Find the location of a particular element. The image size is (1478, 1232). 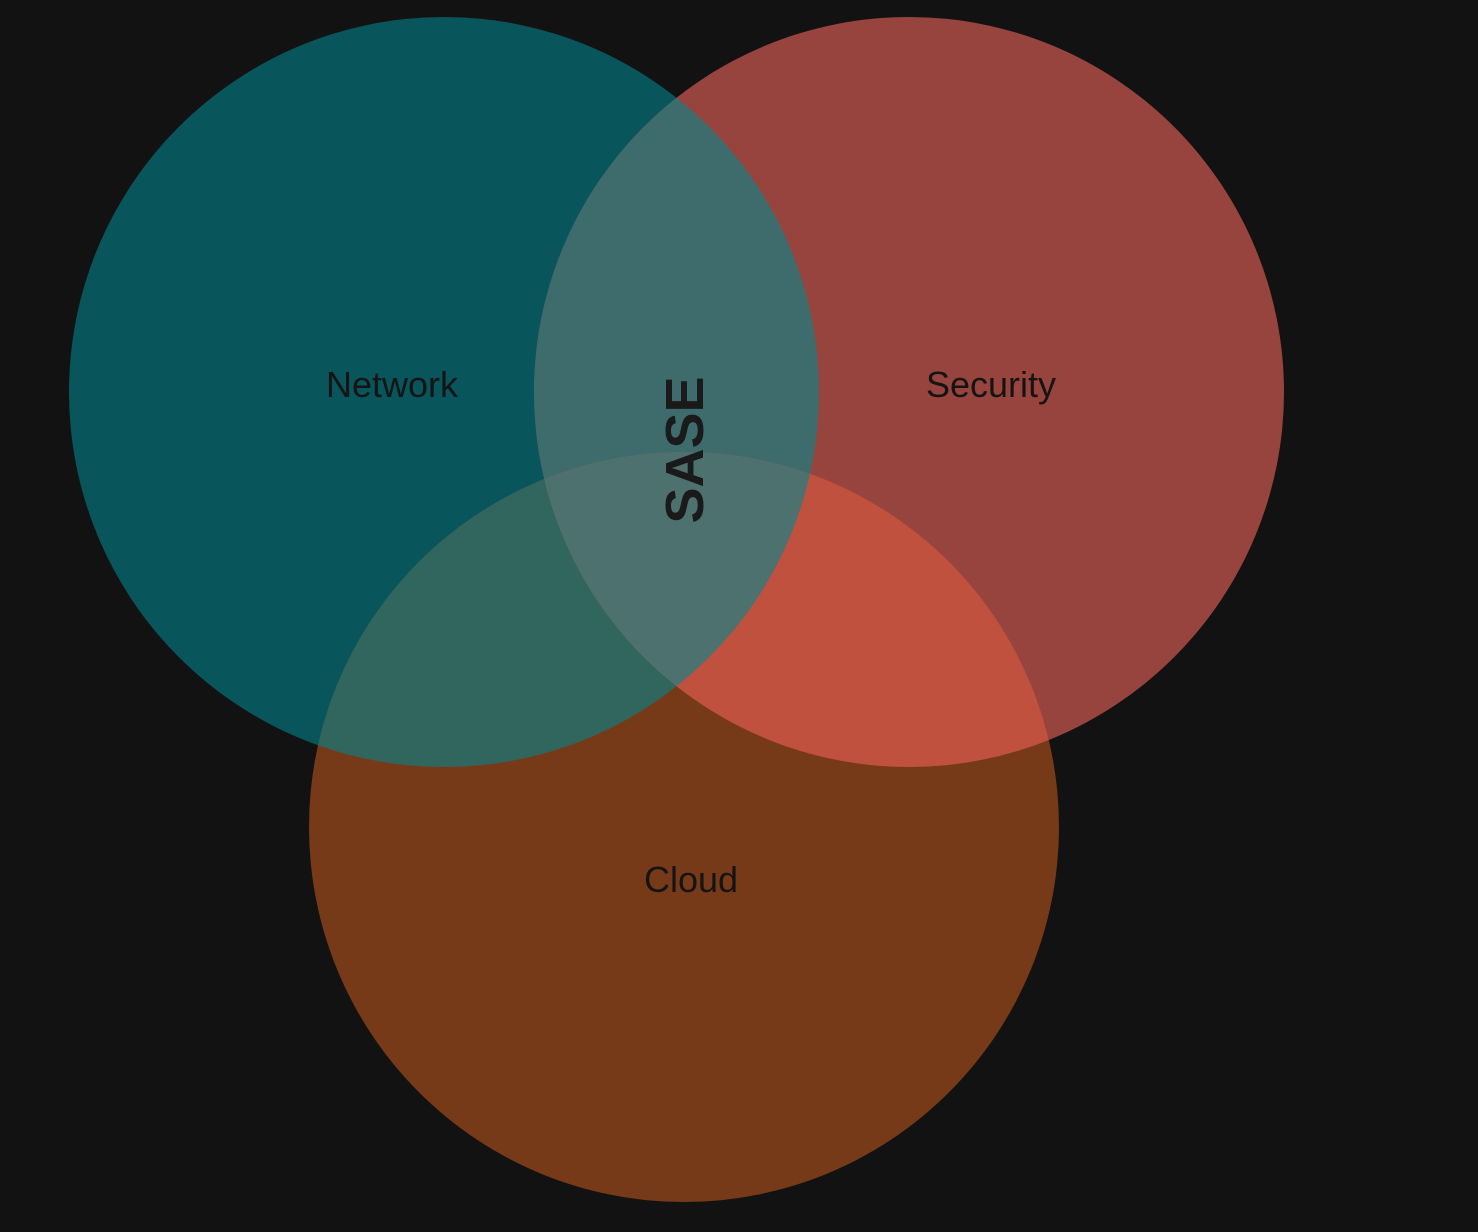

intersection-security-cloud is located at coordinates (796, 609).